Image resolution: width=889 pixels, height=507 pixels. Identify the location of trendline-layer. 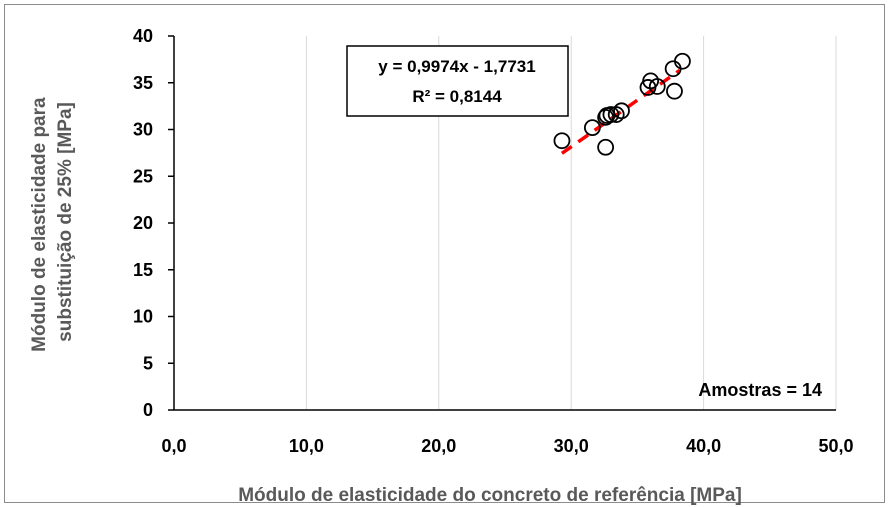
(620, 111).